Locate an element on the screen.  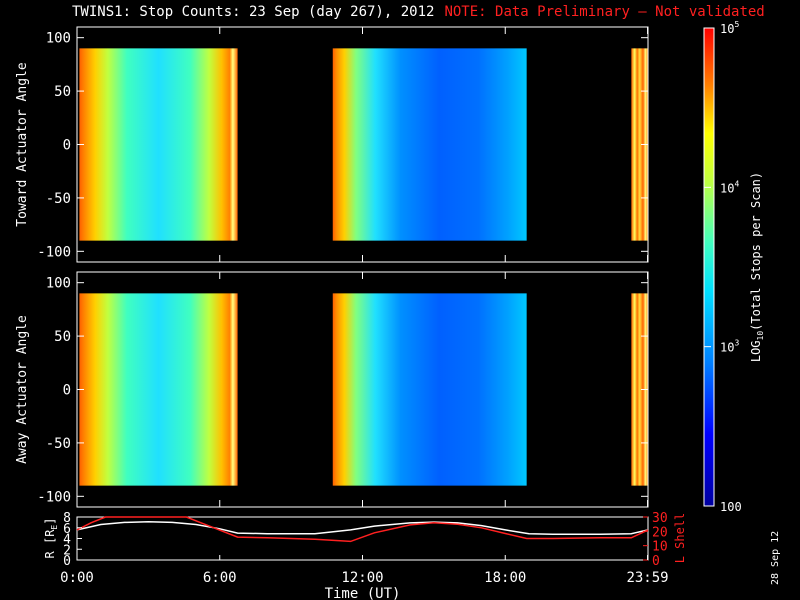
colorbar-tick-exp: 4 is located at coordinates (736, 183).